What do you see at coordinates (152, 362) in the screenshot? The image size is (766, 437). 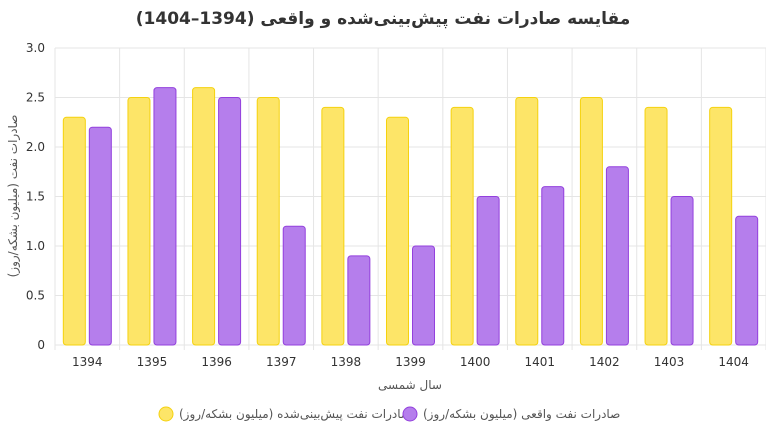 I see `x-tick-label: 1395` at bounding box center [152, 362].